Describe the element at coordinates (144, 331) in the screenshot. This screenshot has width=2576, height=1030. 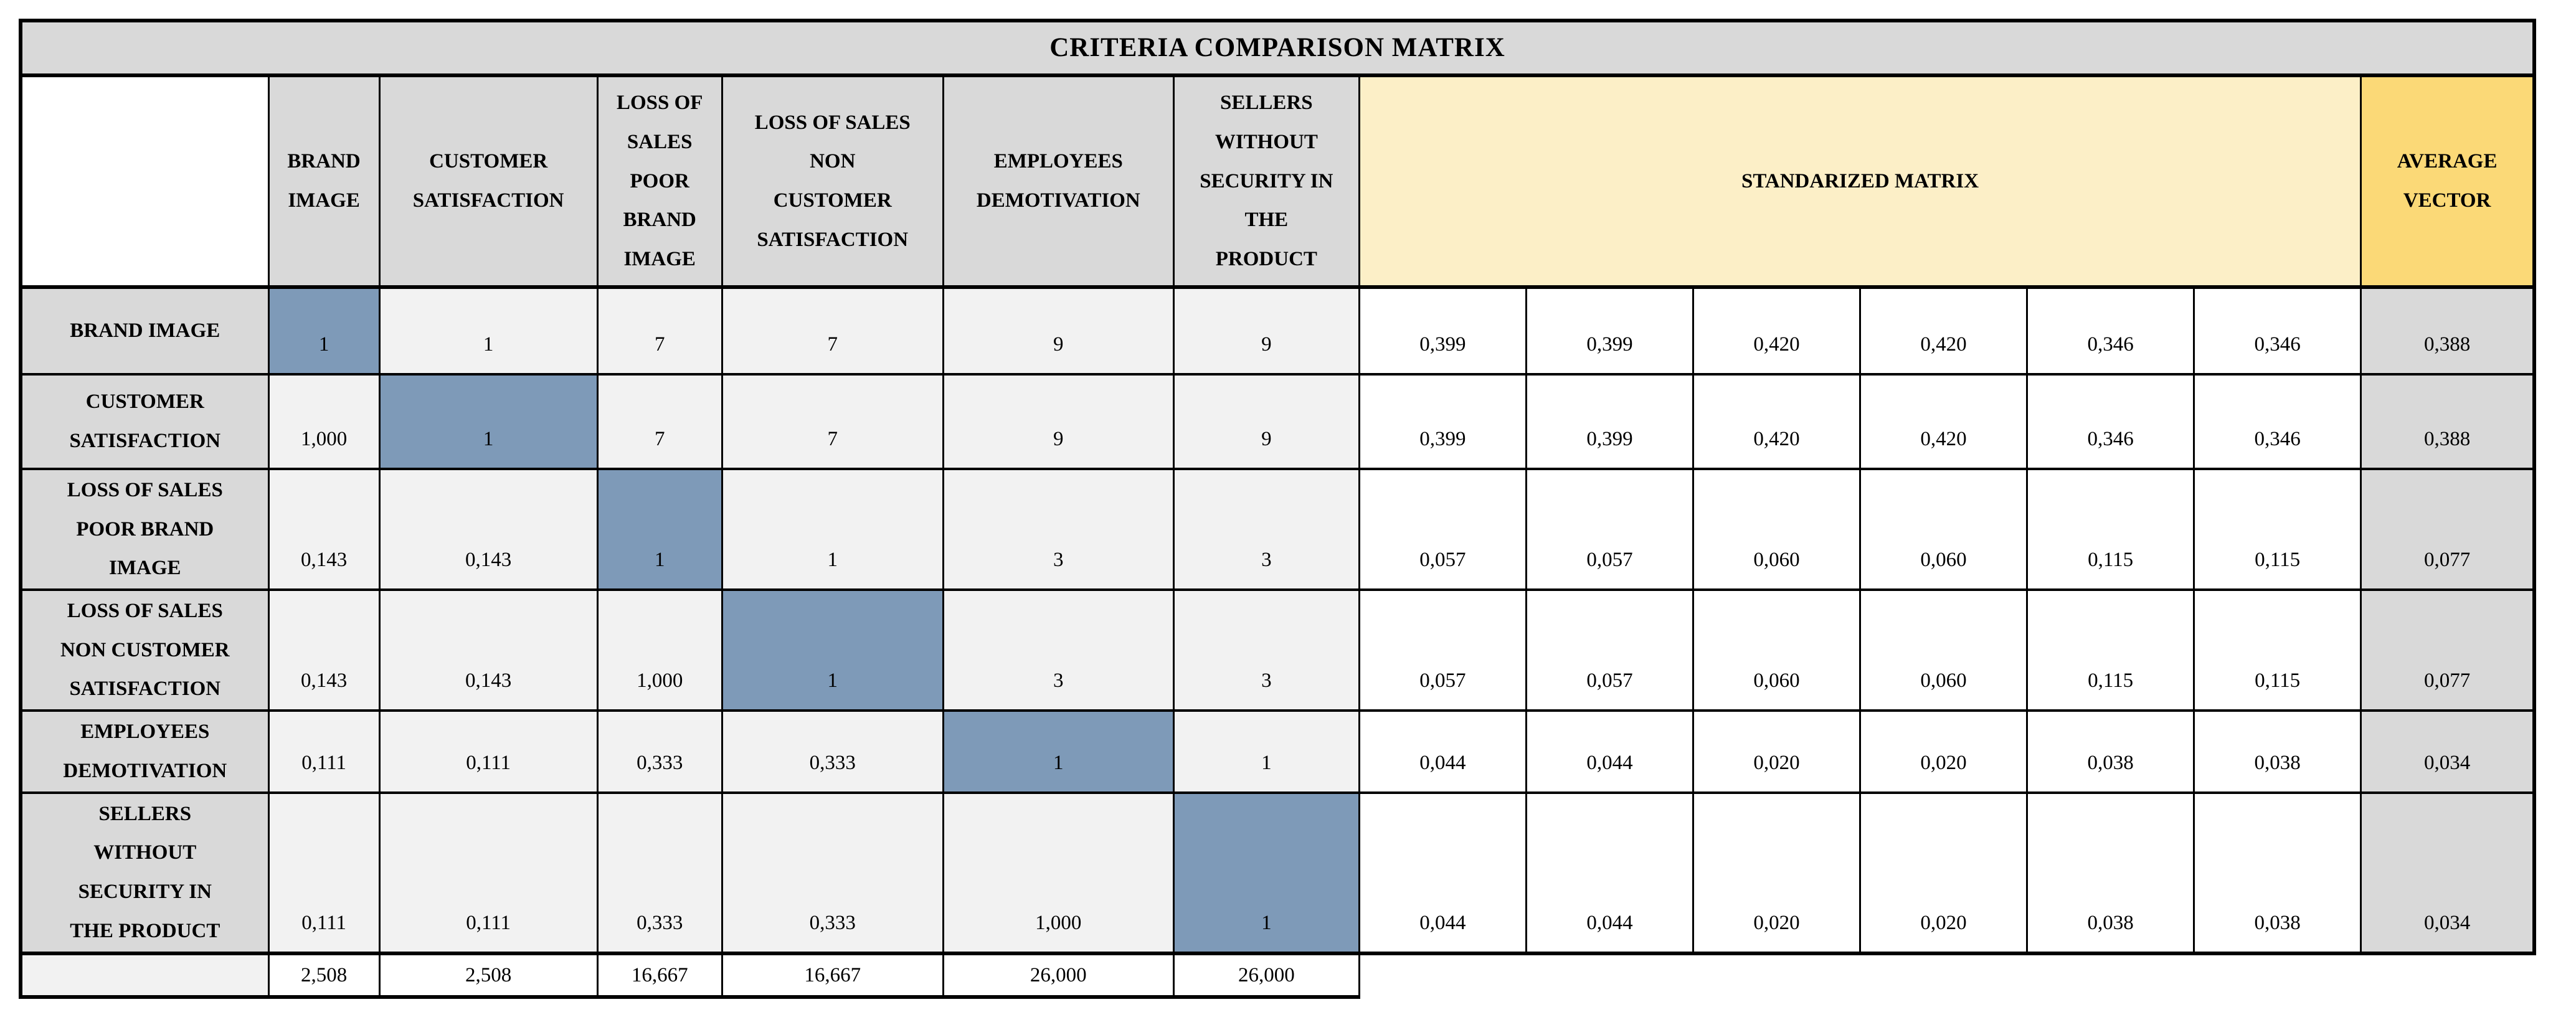
I see `row-label: BRAND IMAGE` at that location.